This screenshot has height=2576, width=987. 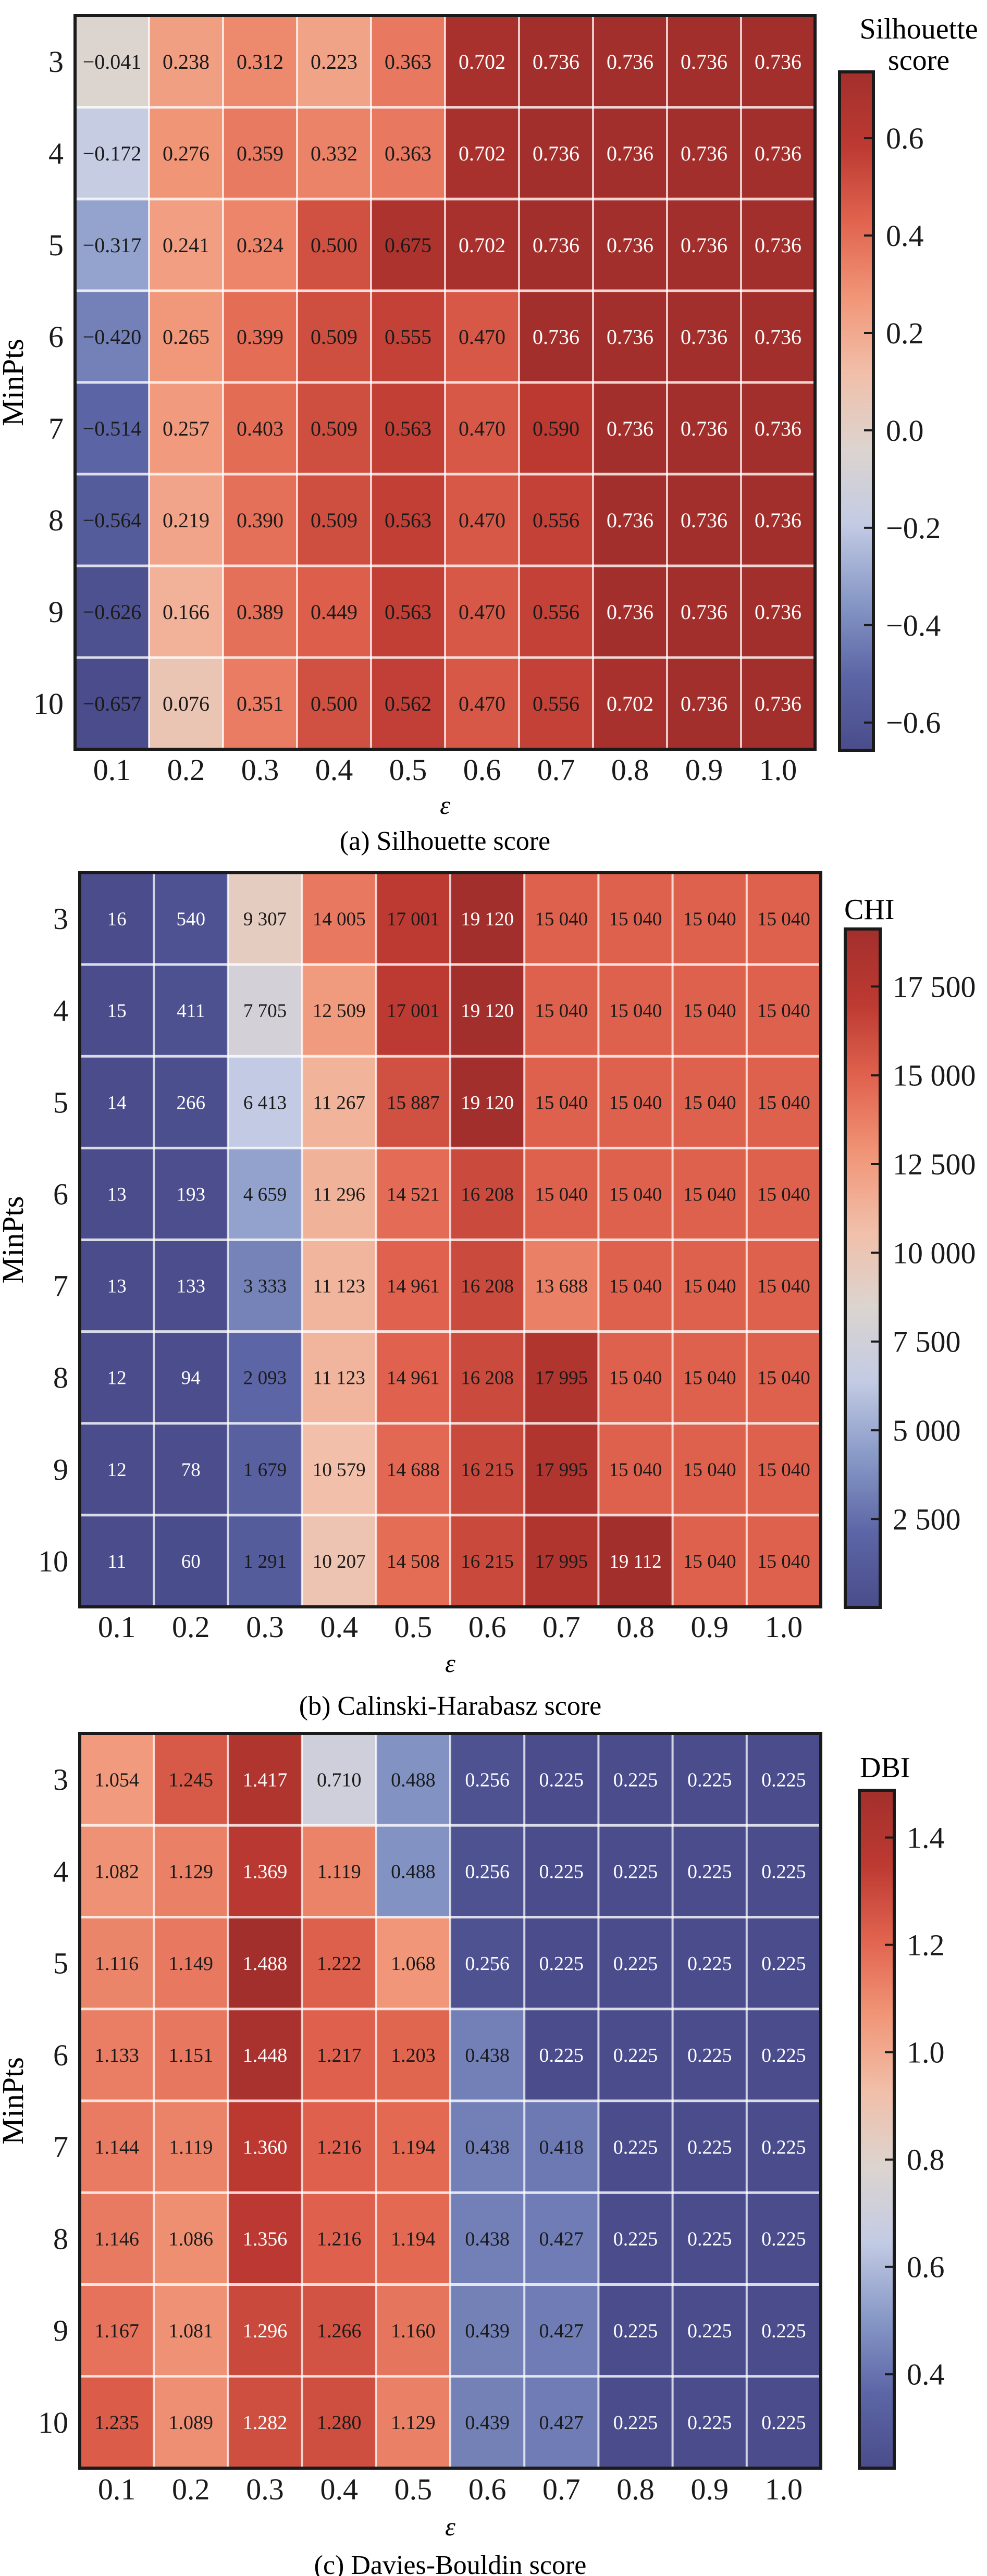 I want to click on cell-value-label: 1.369, so click(x=265, y=1872).